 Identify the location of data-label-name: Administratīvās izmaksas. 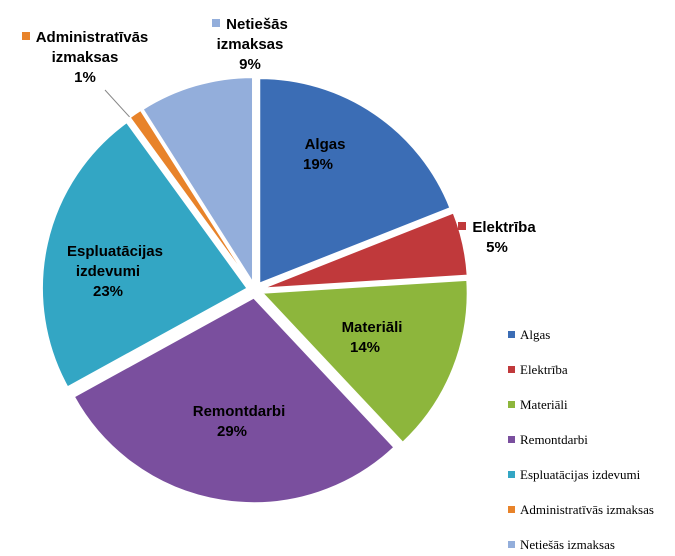
(92, 47).